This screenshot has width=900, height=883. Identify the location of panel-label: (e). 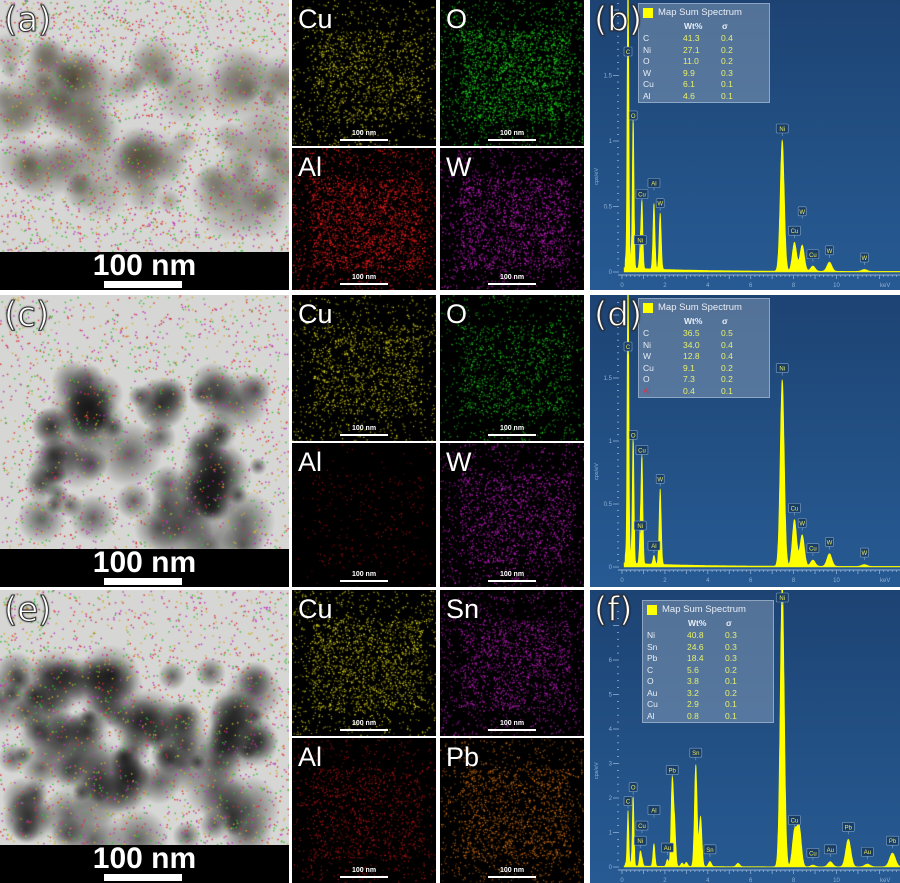
(27, 610).